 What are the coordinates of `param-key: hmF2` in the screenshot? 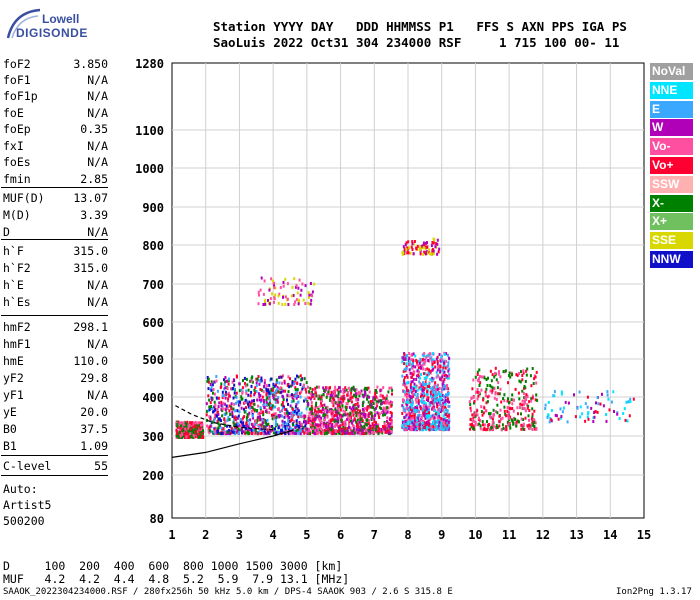 It's located at (17, 327).